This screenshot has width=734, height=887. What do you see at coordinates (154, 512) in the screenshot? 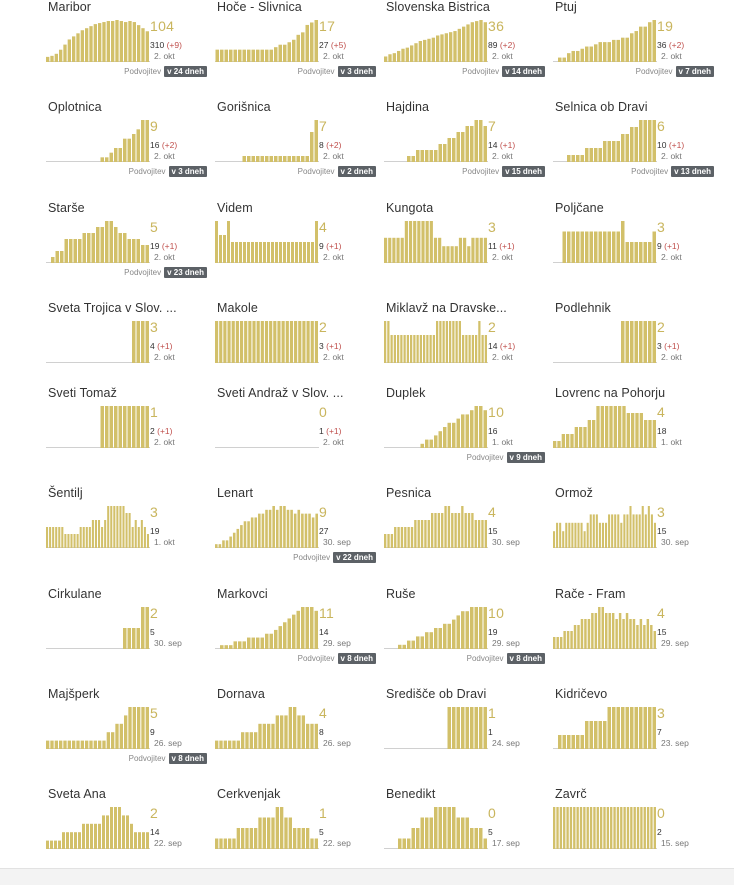
I see `active-cases-value: 3` at bounding box center [154, 512].